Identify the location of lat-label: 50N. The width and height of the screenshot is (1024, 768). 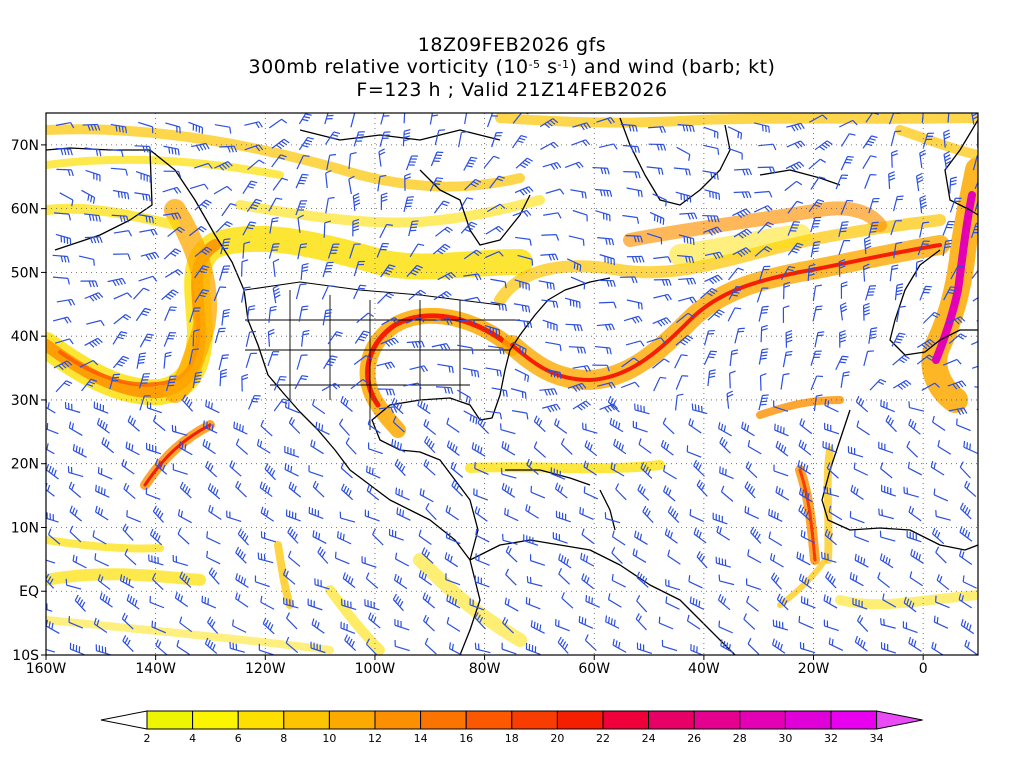
(25, 273).